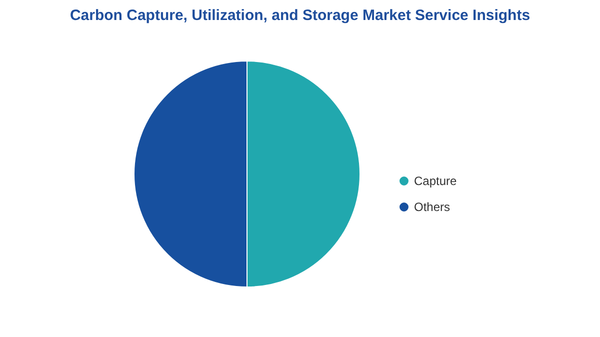  I want to click on chart-title: Carbon Capture, Utilization, and Storage Market Service Insights, so click(300, 15).